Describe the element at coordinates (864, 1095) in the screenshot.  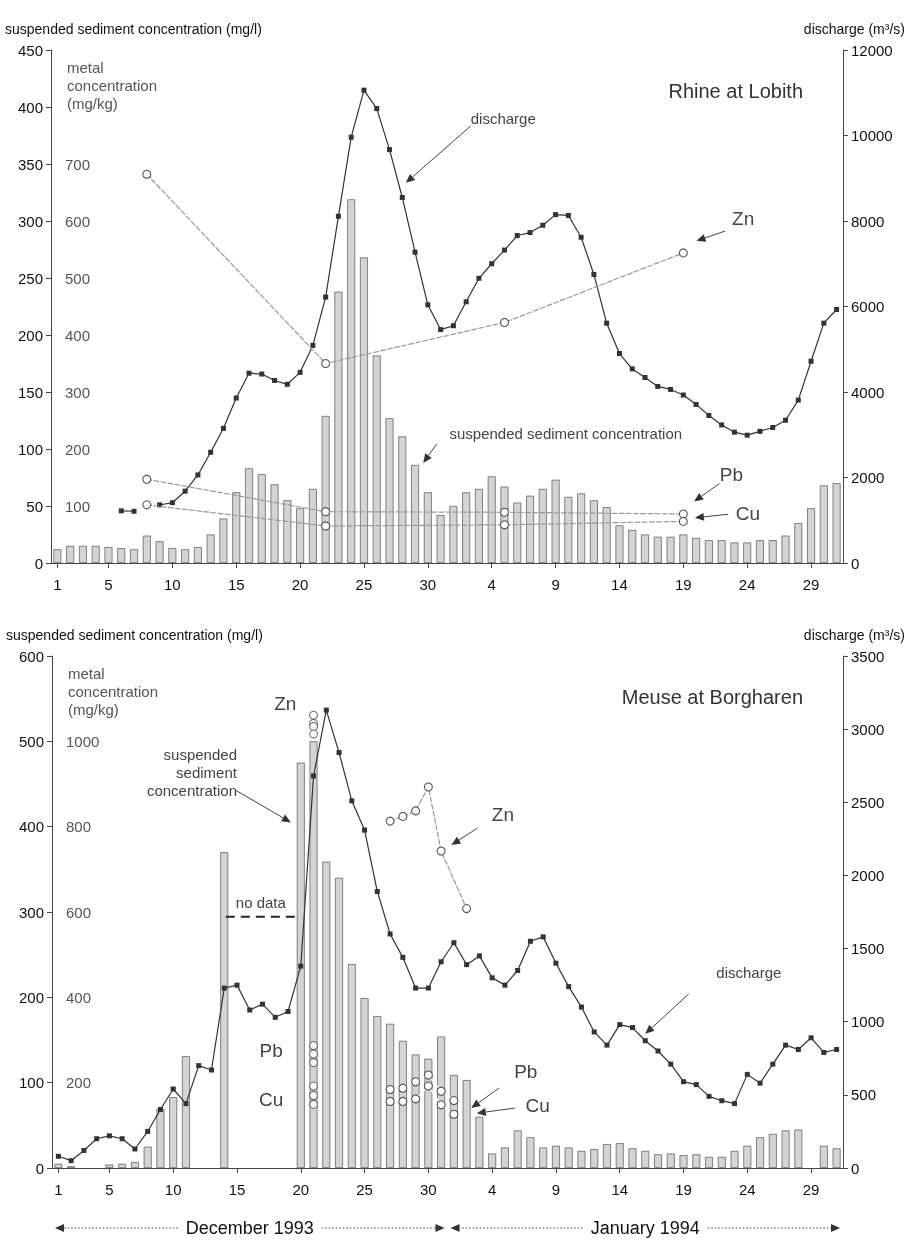
I see `y2-tick-label: 500` at that location.